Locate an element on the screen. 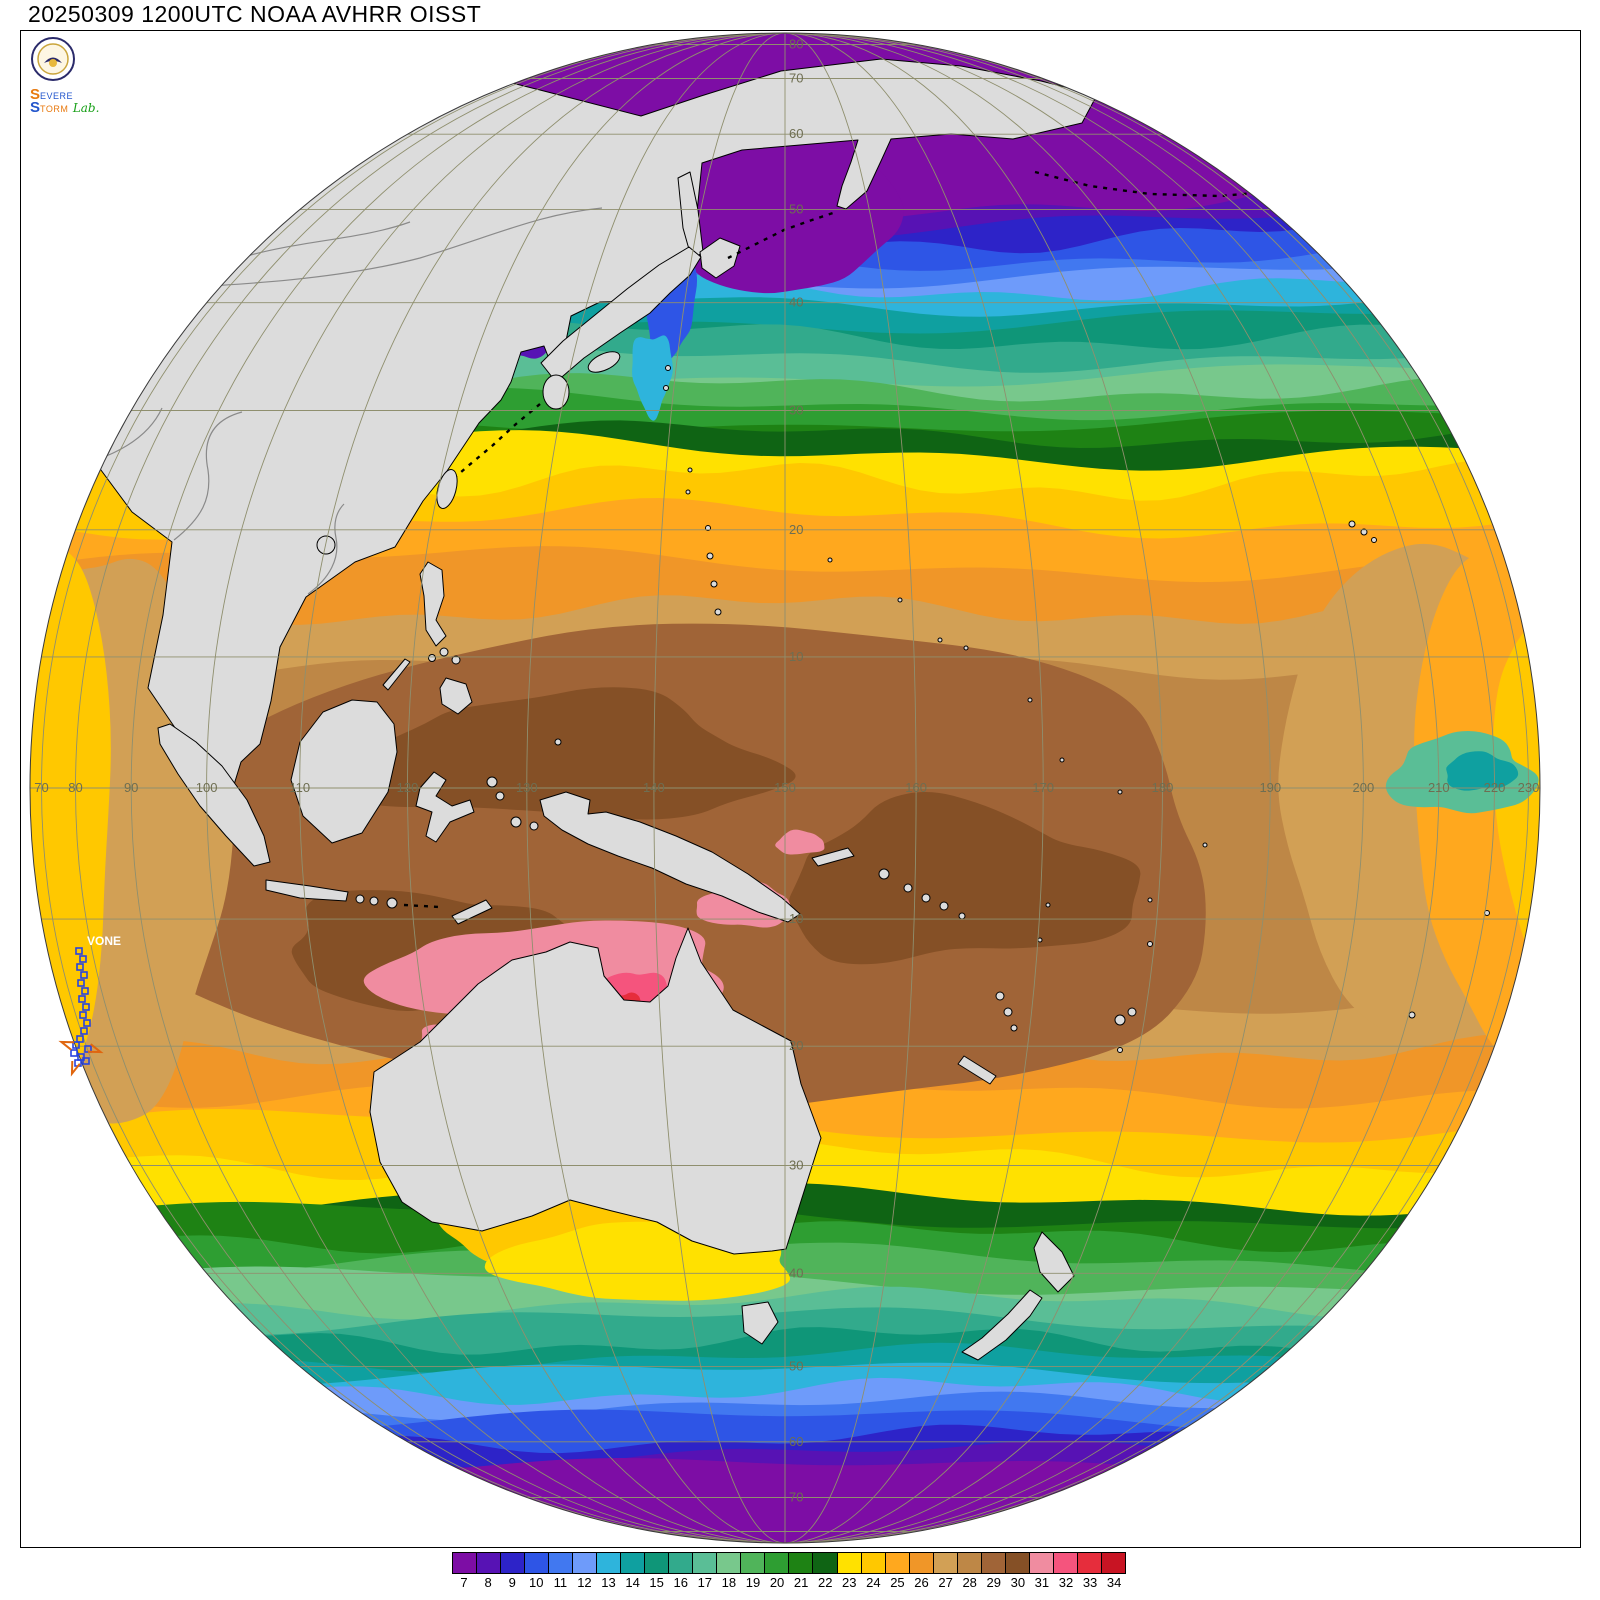 This screenshot has width=1600, height=1600. new-zealand-north-island is located at coordinates (1054, 1262).